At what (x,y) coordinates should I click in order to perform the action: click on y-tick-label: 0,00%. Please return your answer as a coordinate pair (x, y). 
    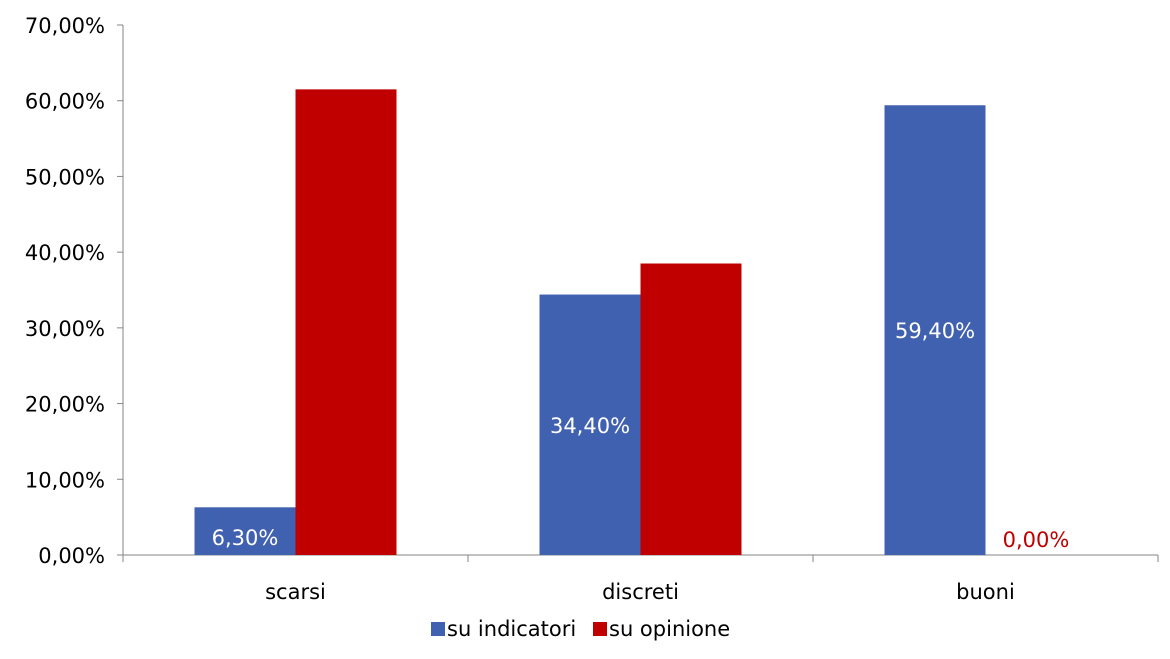
    Looking at the image, I should click on (71, 556).